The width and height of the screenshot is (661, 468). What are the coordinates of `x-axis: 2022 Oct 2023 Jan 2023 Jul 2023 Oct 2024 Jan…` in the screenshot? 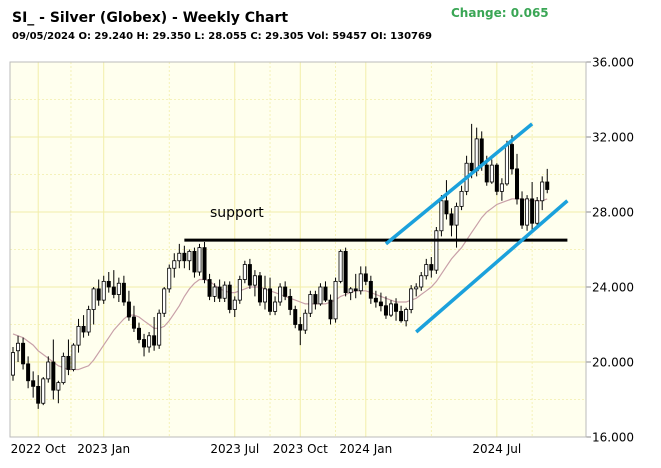 It's located at (266, 449).